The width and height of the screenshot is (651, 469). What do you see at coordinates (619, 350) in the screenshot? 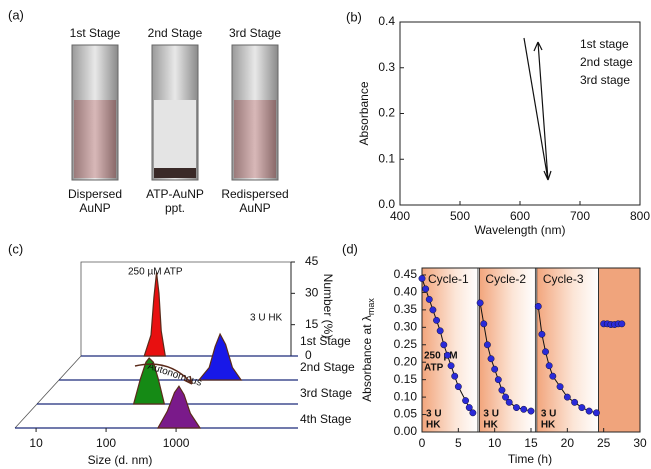
I see `final-region` at bounding box center [619, 350].